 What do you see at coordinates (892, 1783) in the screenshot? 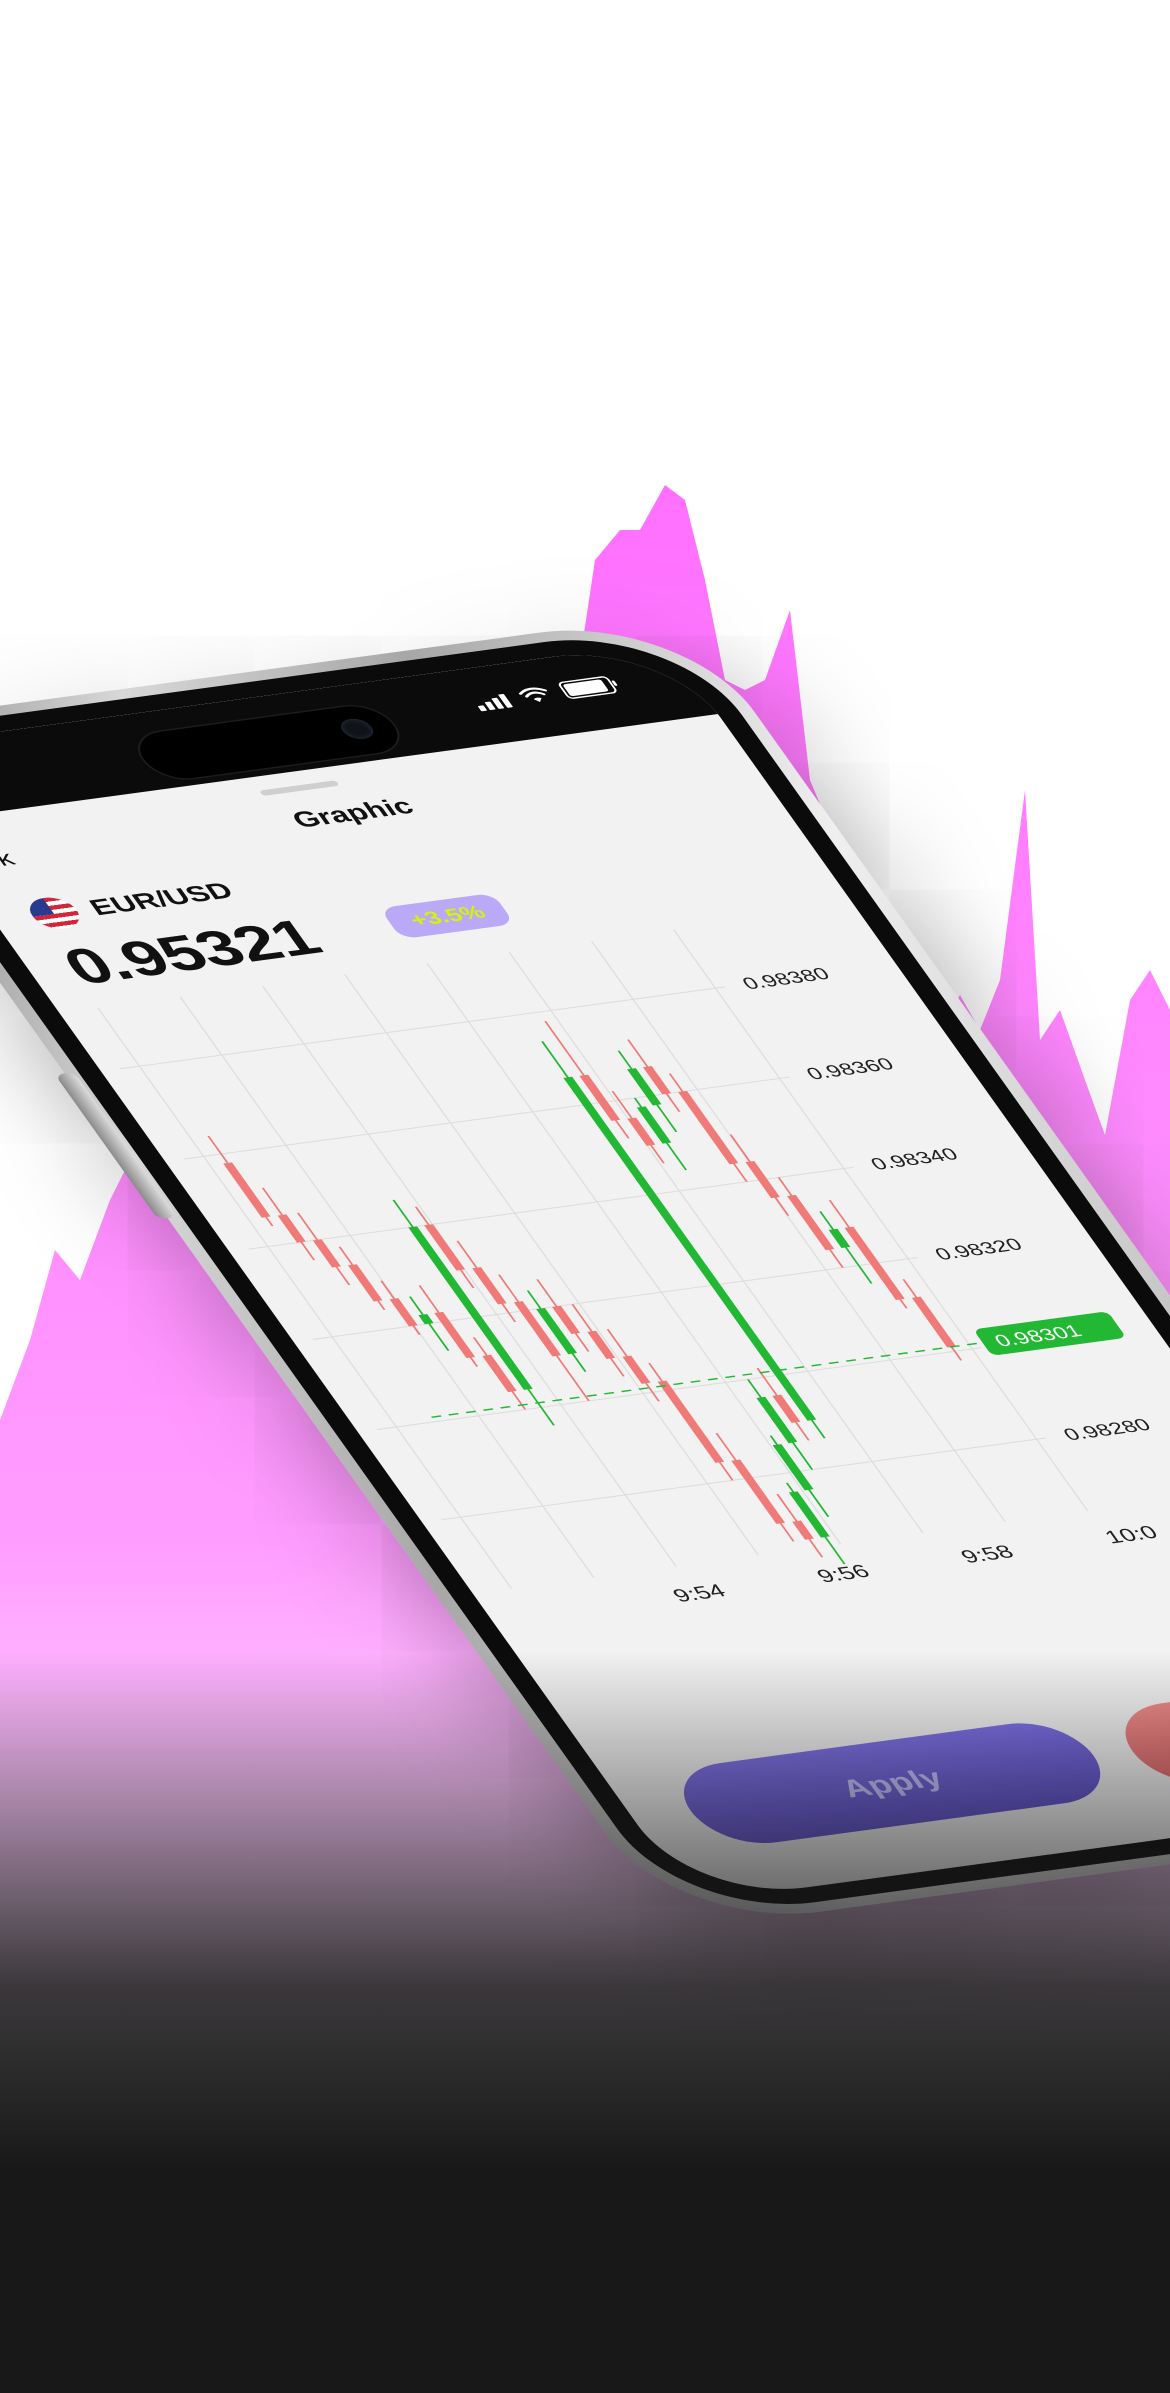
I see `apply-button: Apply` at bounding box center [892, 1783].